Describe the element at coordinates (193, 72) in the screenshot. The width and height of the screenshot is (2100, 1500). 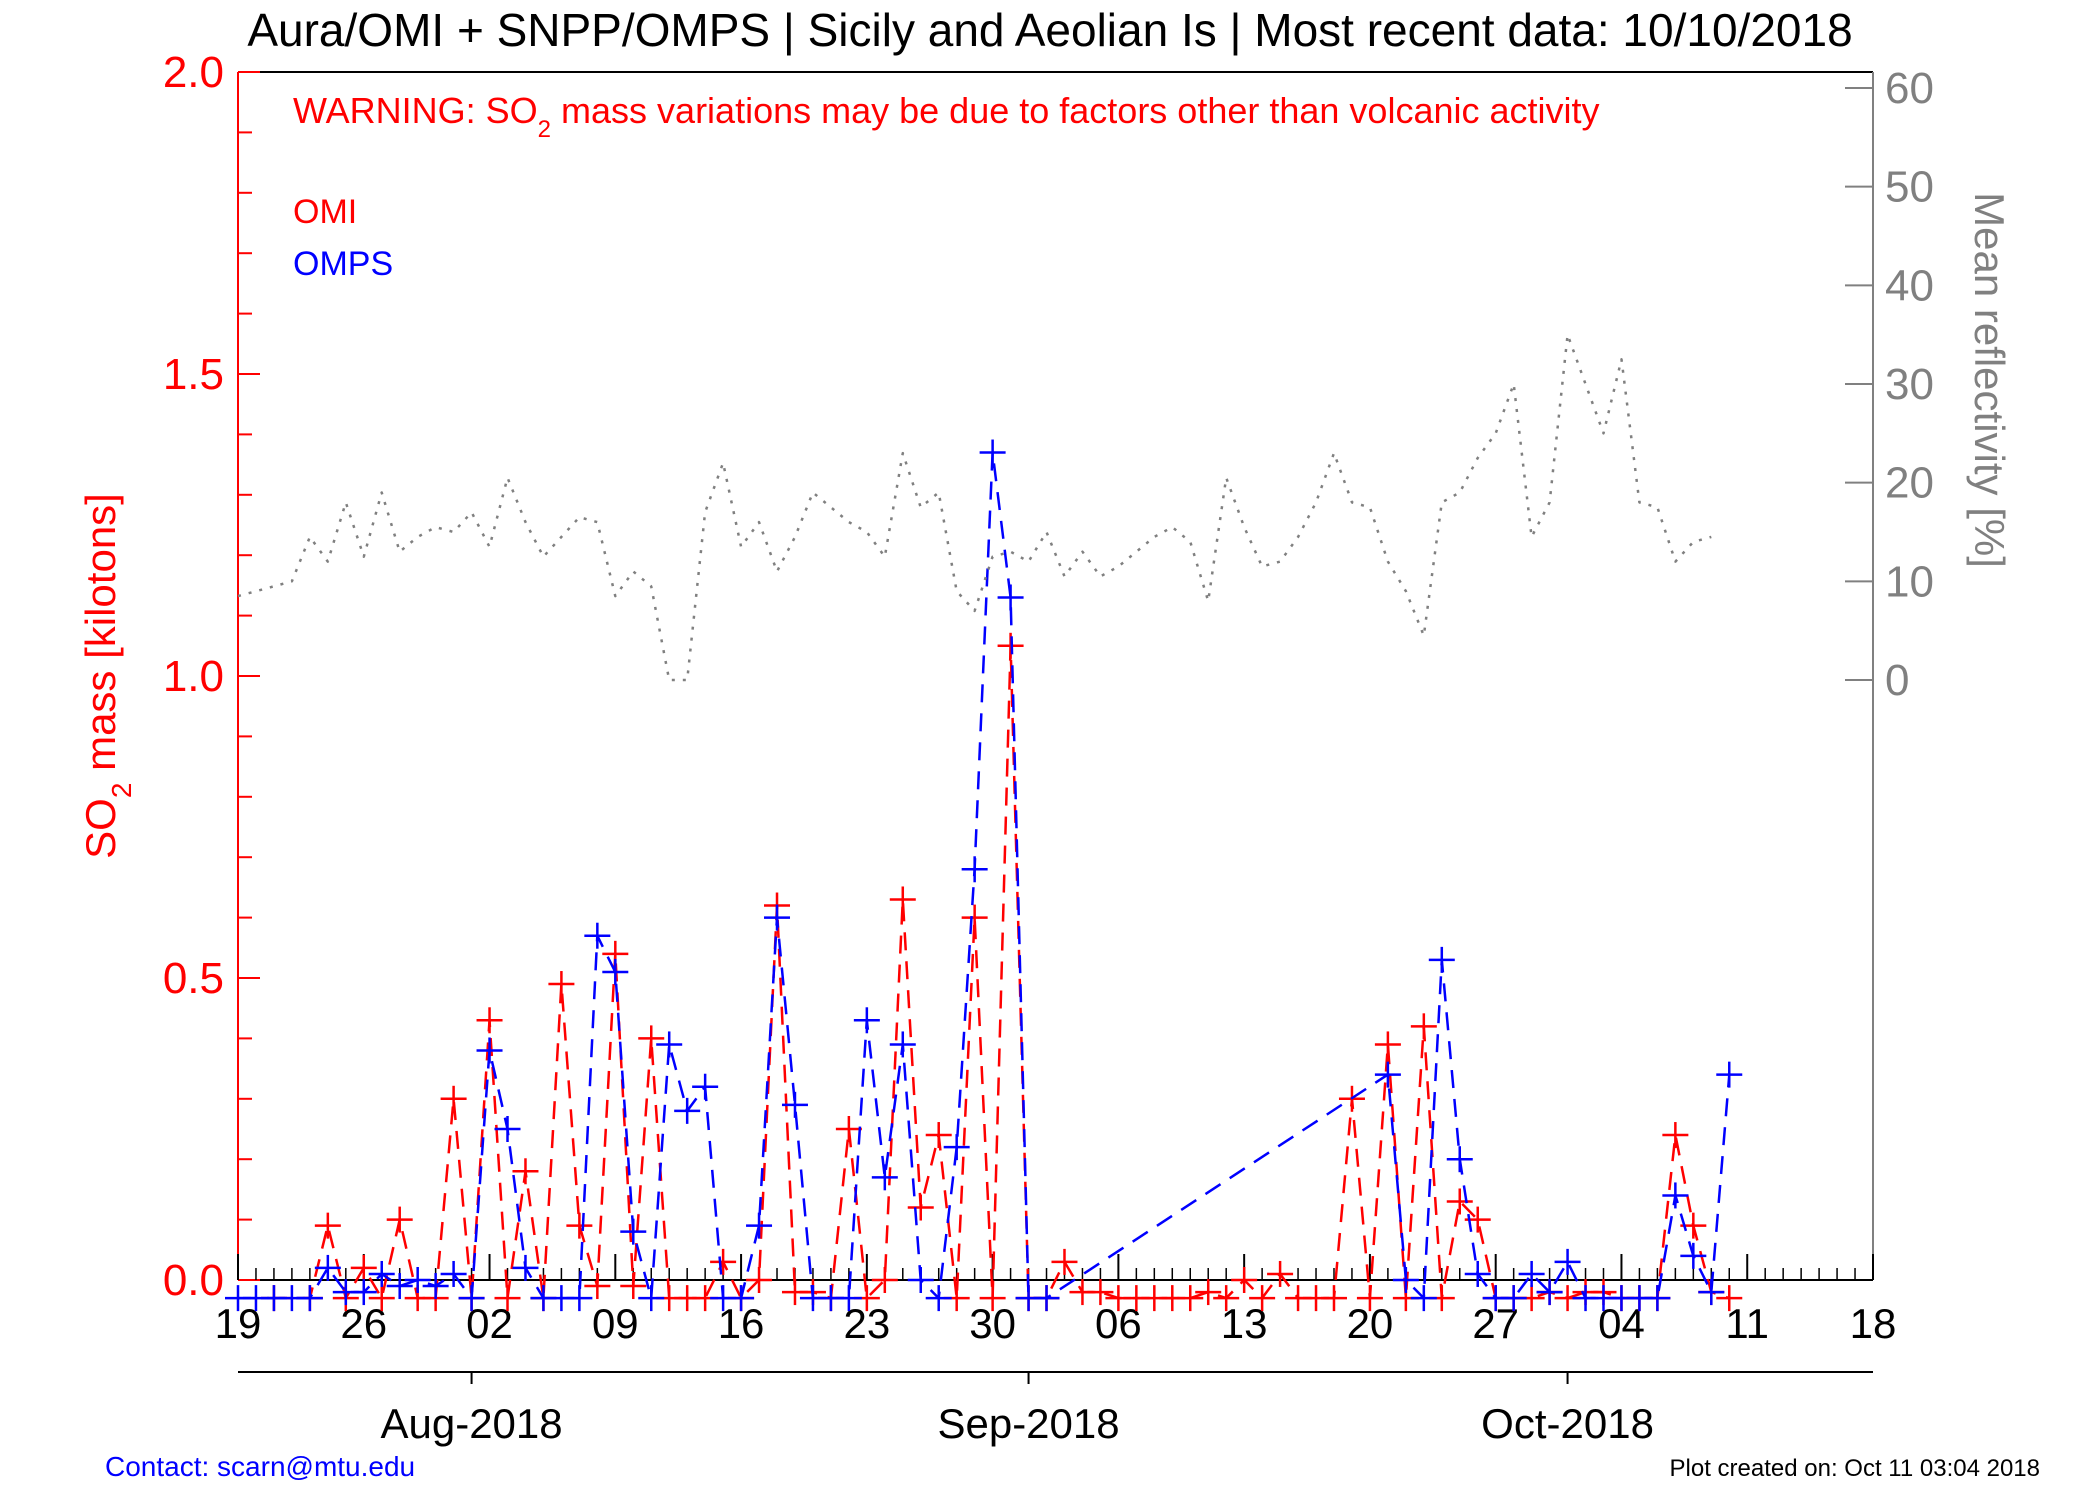
I see `left-tick-label: 2.0` at that location.